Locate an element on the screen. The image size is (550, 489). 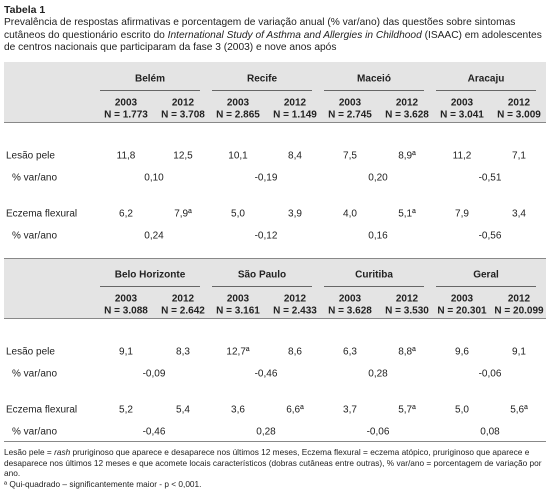
cell-value: 11,2 is located at coordinates (462, 156).